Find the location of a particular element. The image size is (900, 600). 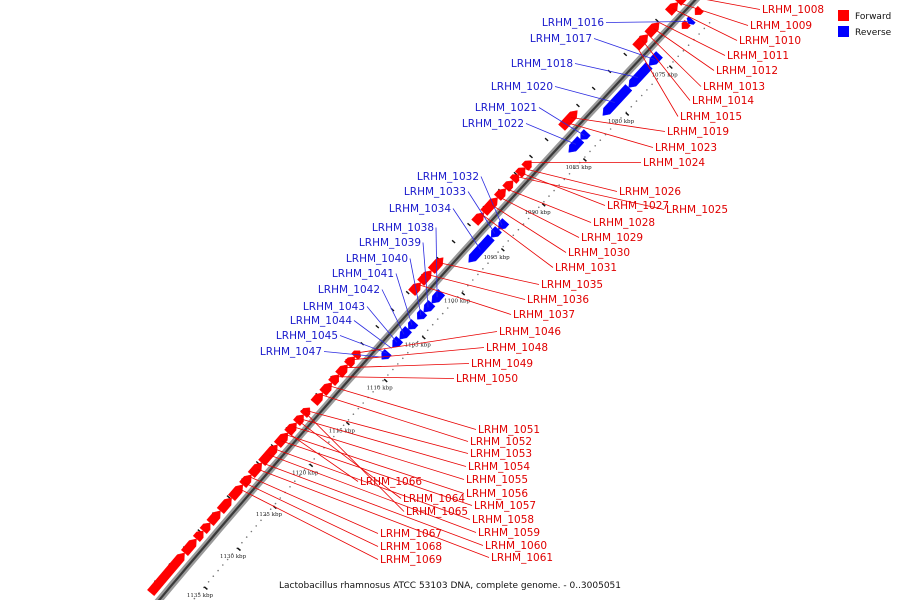

gene-label: LRHM_1013 is located at coordinates (734, 87).